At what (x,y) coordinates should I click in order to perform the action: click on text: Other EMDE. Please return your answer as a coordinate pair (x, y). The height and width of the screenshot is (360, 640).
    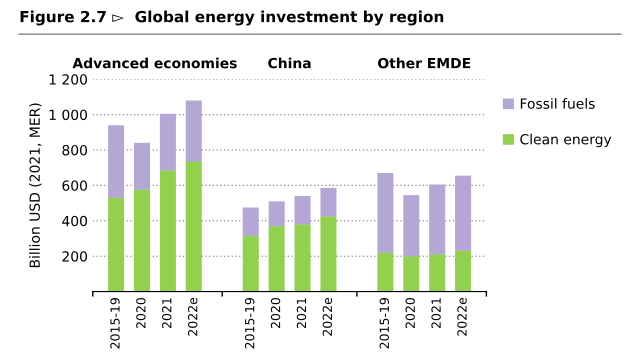
    Looking at the image, I should click on (424, 63).